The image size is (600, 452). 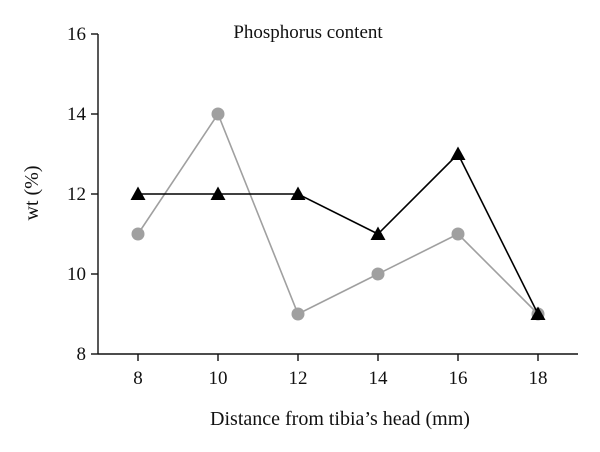 I want to click on x-tick-label: 14, so click(x=379, y=378).